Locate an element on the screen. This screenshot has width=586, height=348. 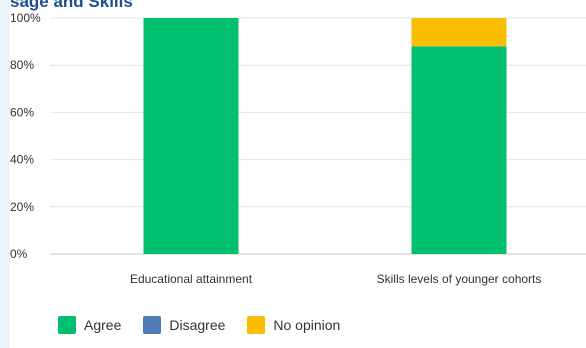
x-category-label: Educational attainment is located at coordinates (191, 279).